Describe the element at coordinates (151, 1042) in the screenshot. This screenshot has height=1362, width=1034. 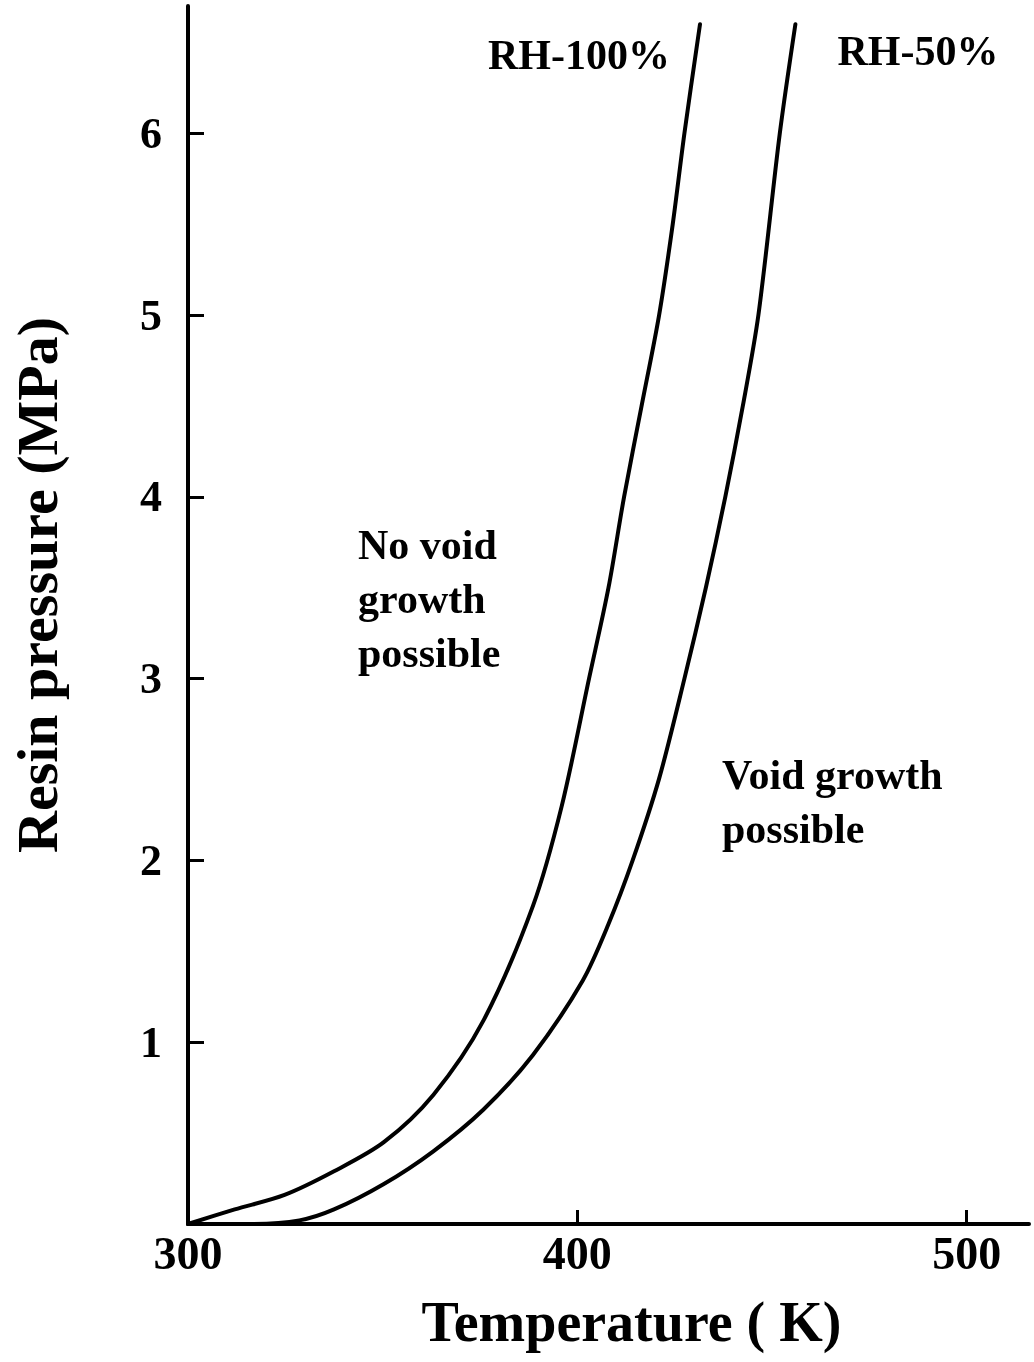
I see `y-tick-label: 1` at that location.